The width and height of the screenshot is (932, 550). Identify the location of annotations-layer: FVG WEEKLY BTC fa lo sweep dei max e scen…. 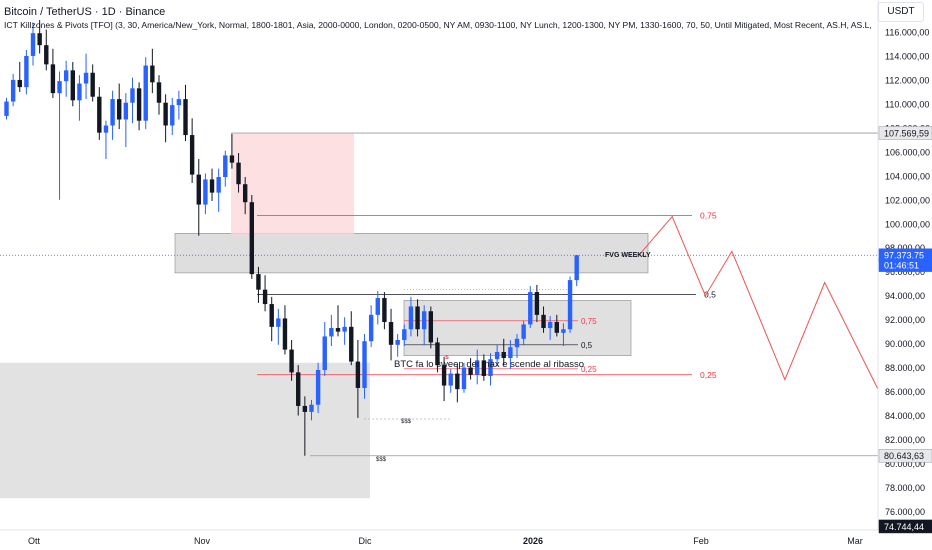
(507, 357).